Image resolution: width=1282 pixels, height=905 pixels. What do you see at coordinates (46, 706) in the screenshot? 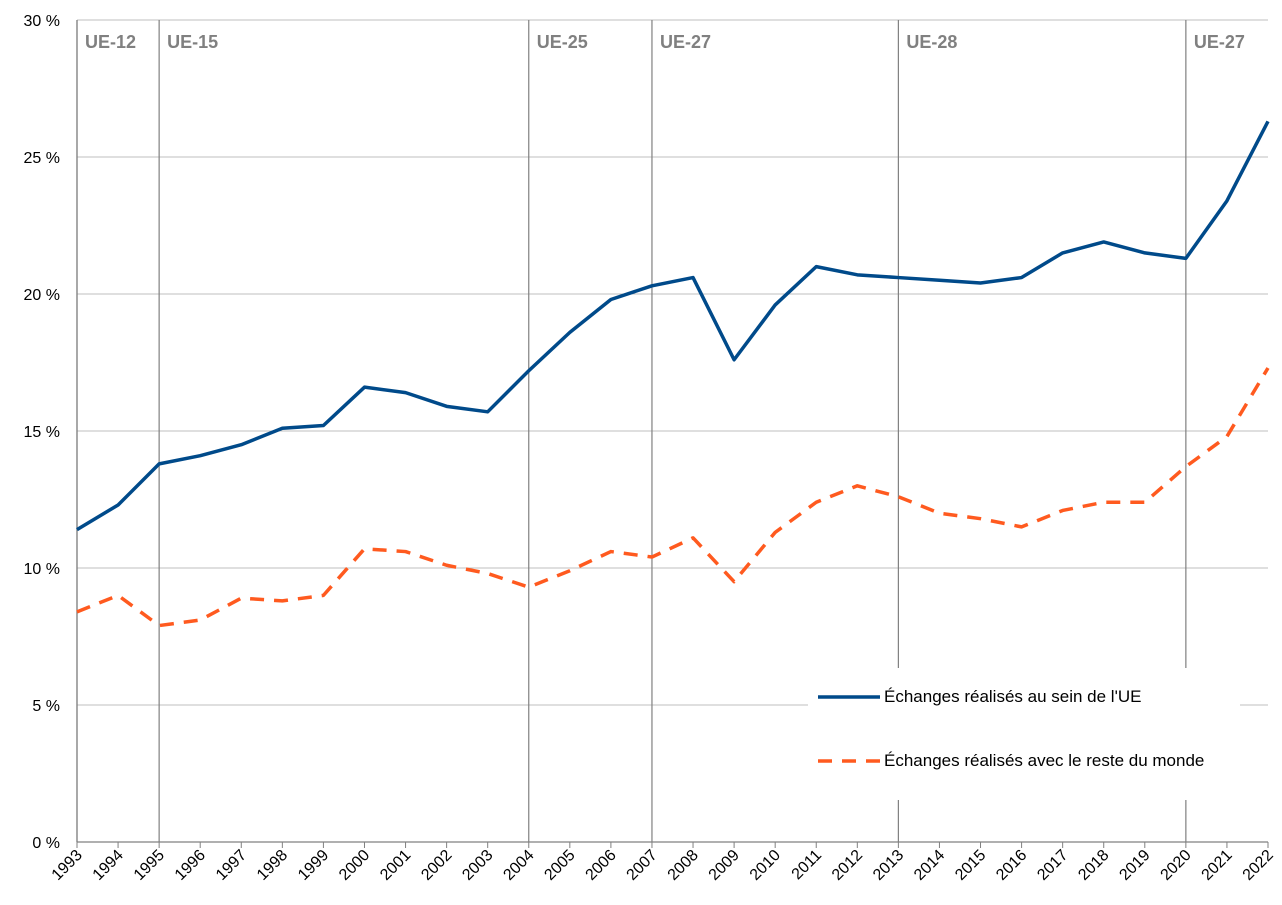
I see `y-tick-label: 5 %` at bounding box center [46, 706].